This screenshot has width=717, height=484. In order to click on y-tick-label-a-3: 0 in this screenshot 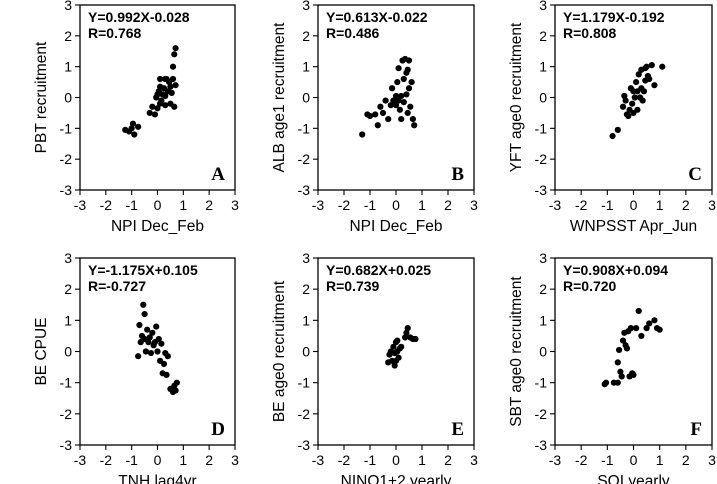, I will do `click(68, 98)`.